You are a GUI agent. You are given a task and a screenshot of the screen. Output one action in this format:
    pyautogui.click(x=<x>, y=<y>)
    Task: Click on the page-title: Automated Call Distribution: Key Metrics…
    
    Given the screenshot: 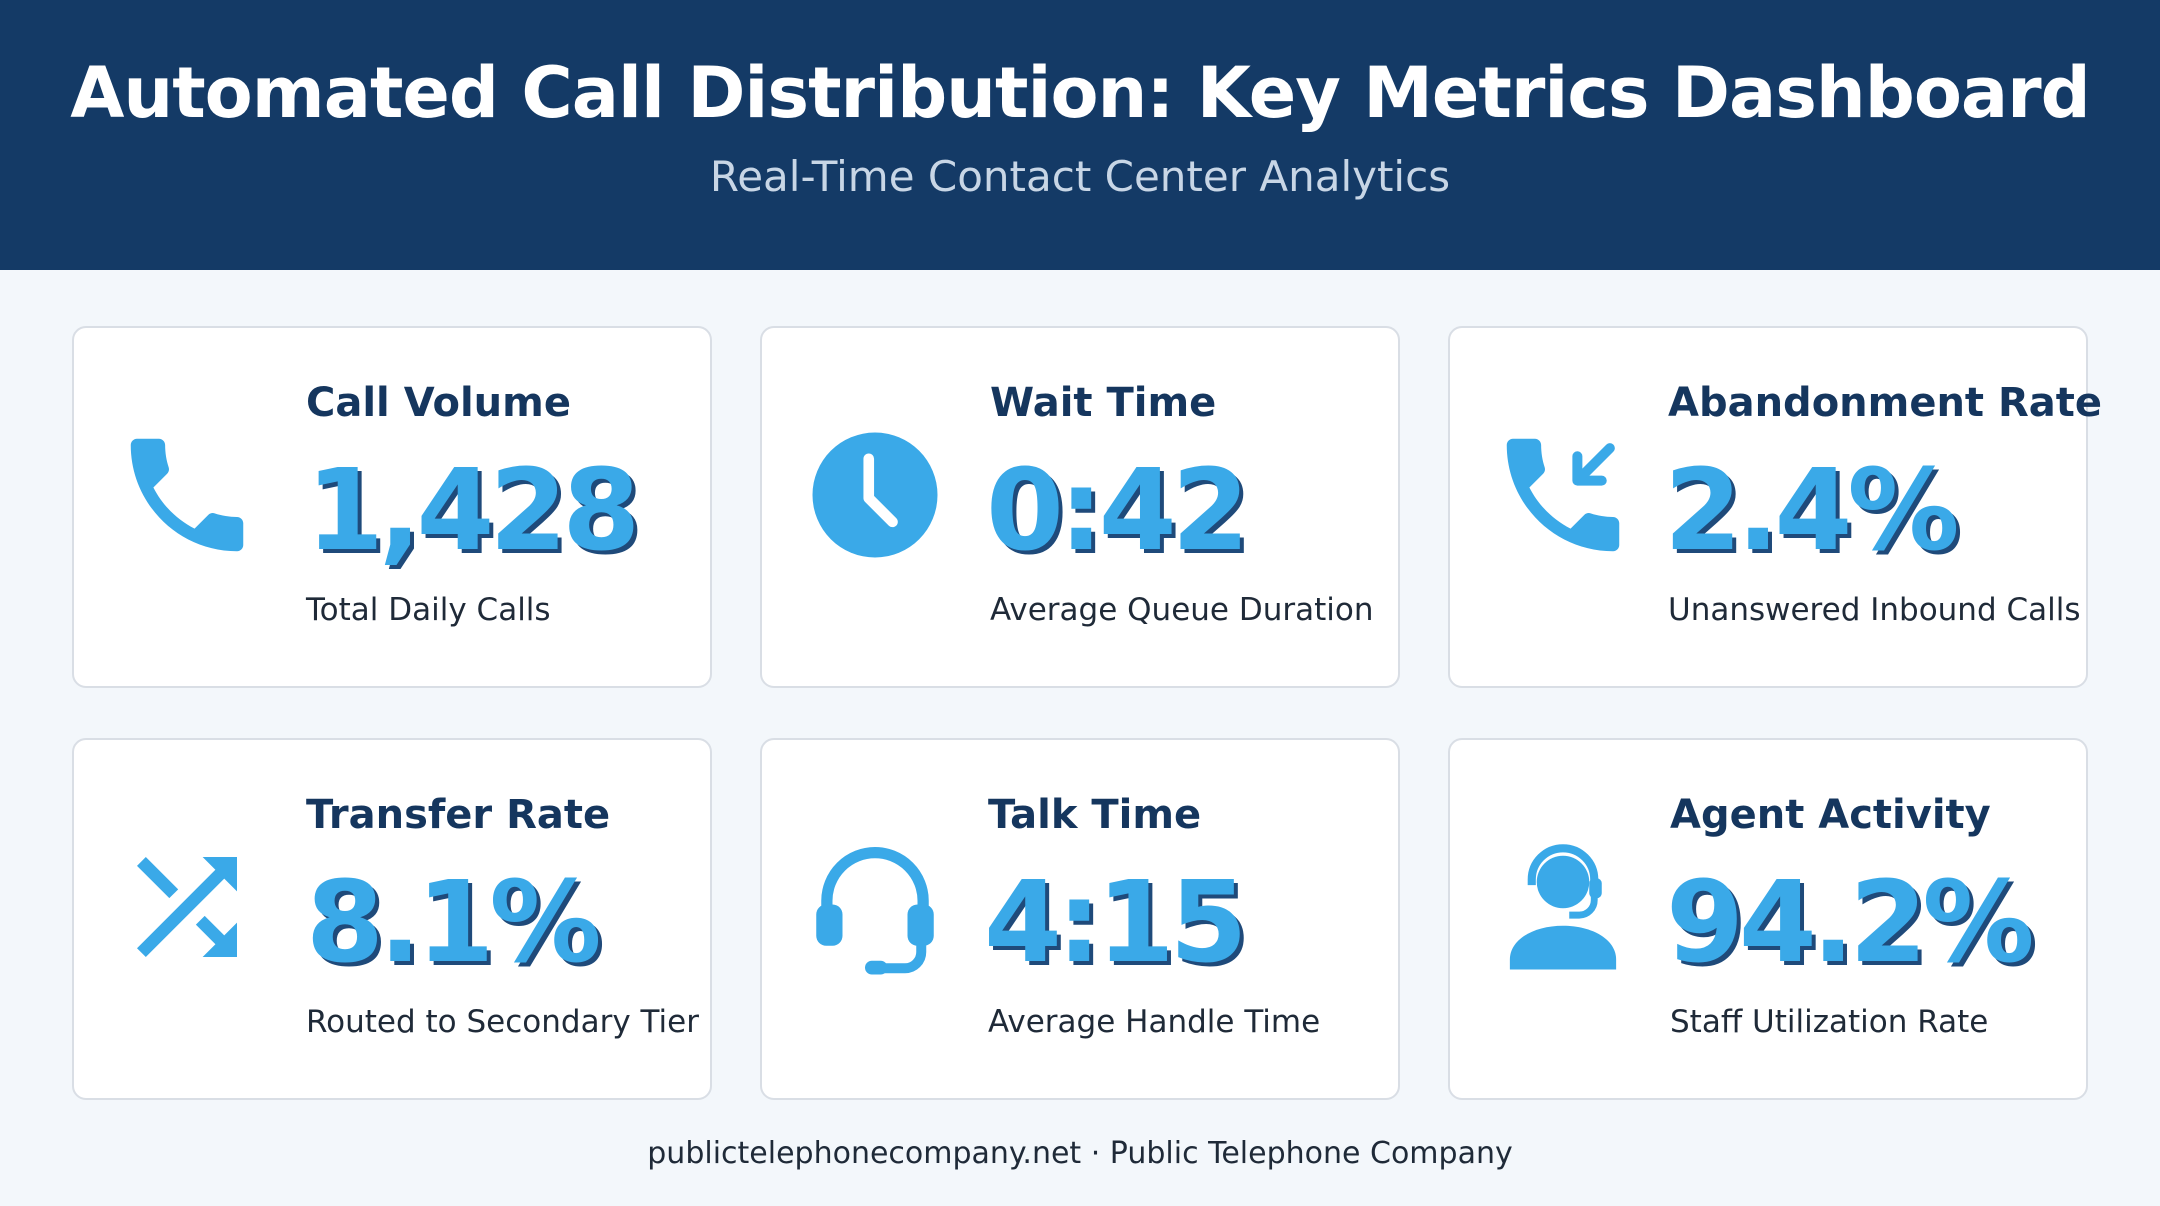 What is the action you would take?
    pyautogui.click(x=1080, y=93)
    